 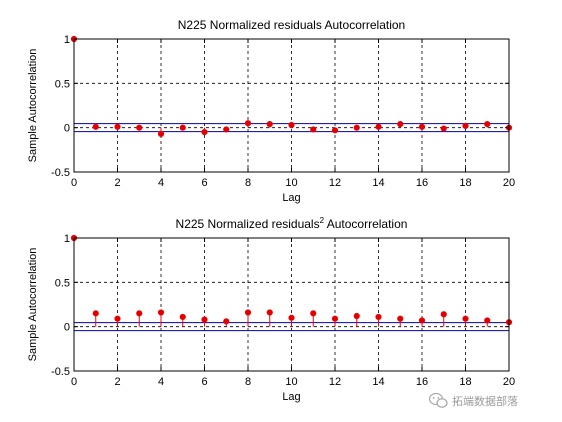 I want to click on watermark-text: 拓端数据部落, so click(x=485, y=401).